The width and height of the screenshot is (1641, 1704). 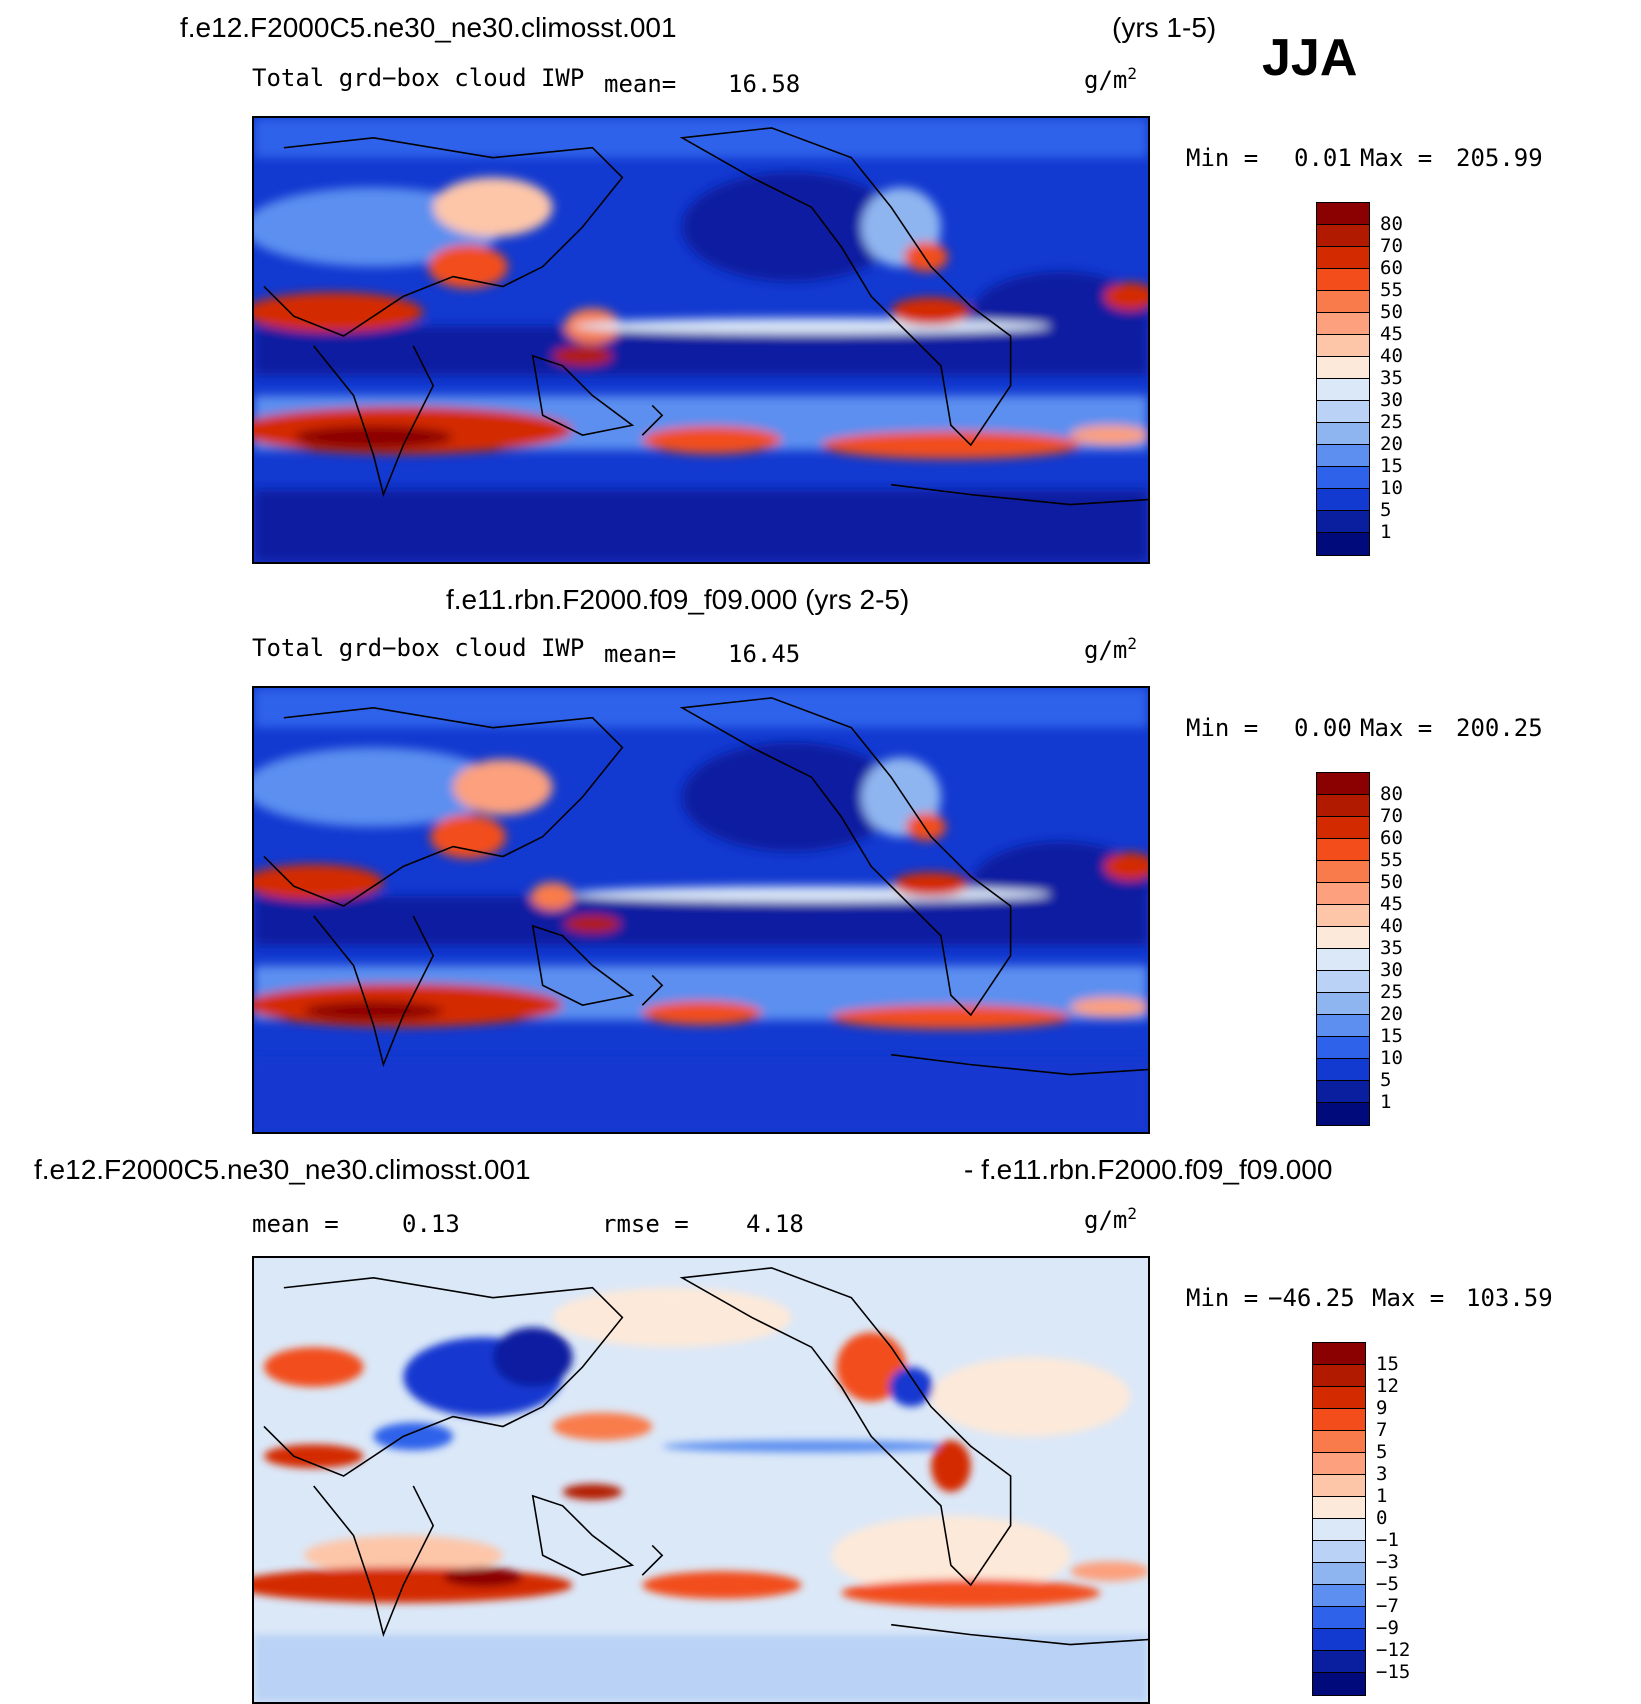 What do you see at coordinates (1382, 1518) in the screenshot?
I see `panel3-legend-label: 0` at bounding box center [1382, 1518].